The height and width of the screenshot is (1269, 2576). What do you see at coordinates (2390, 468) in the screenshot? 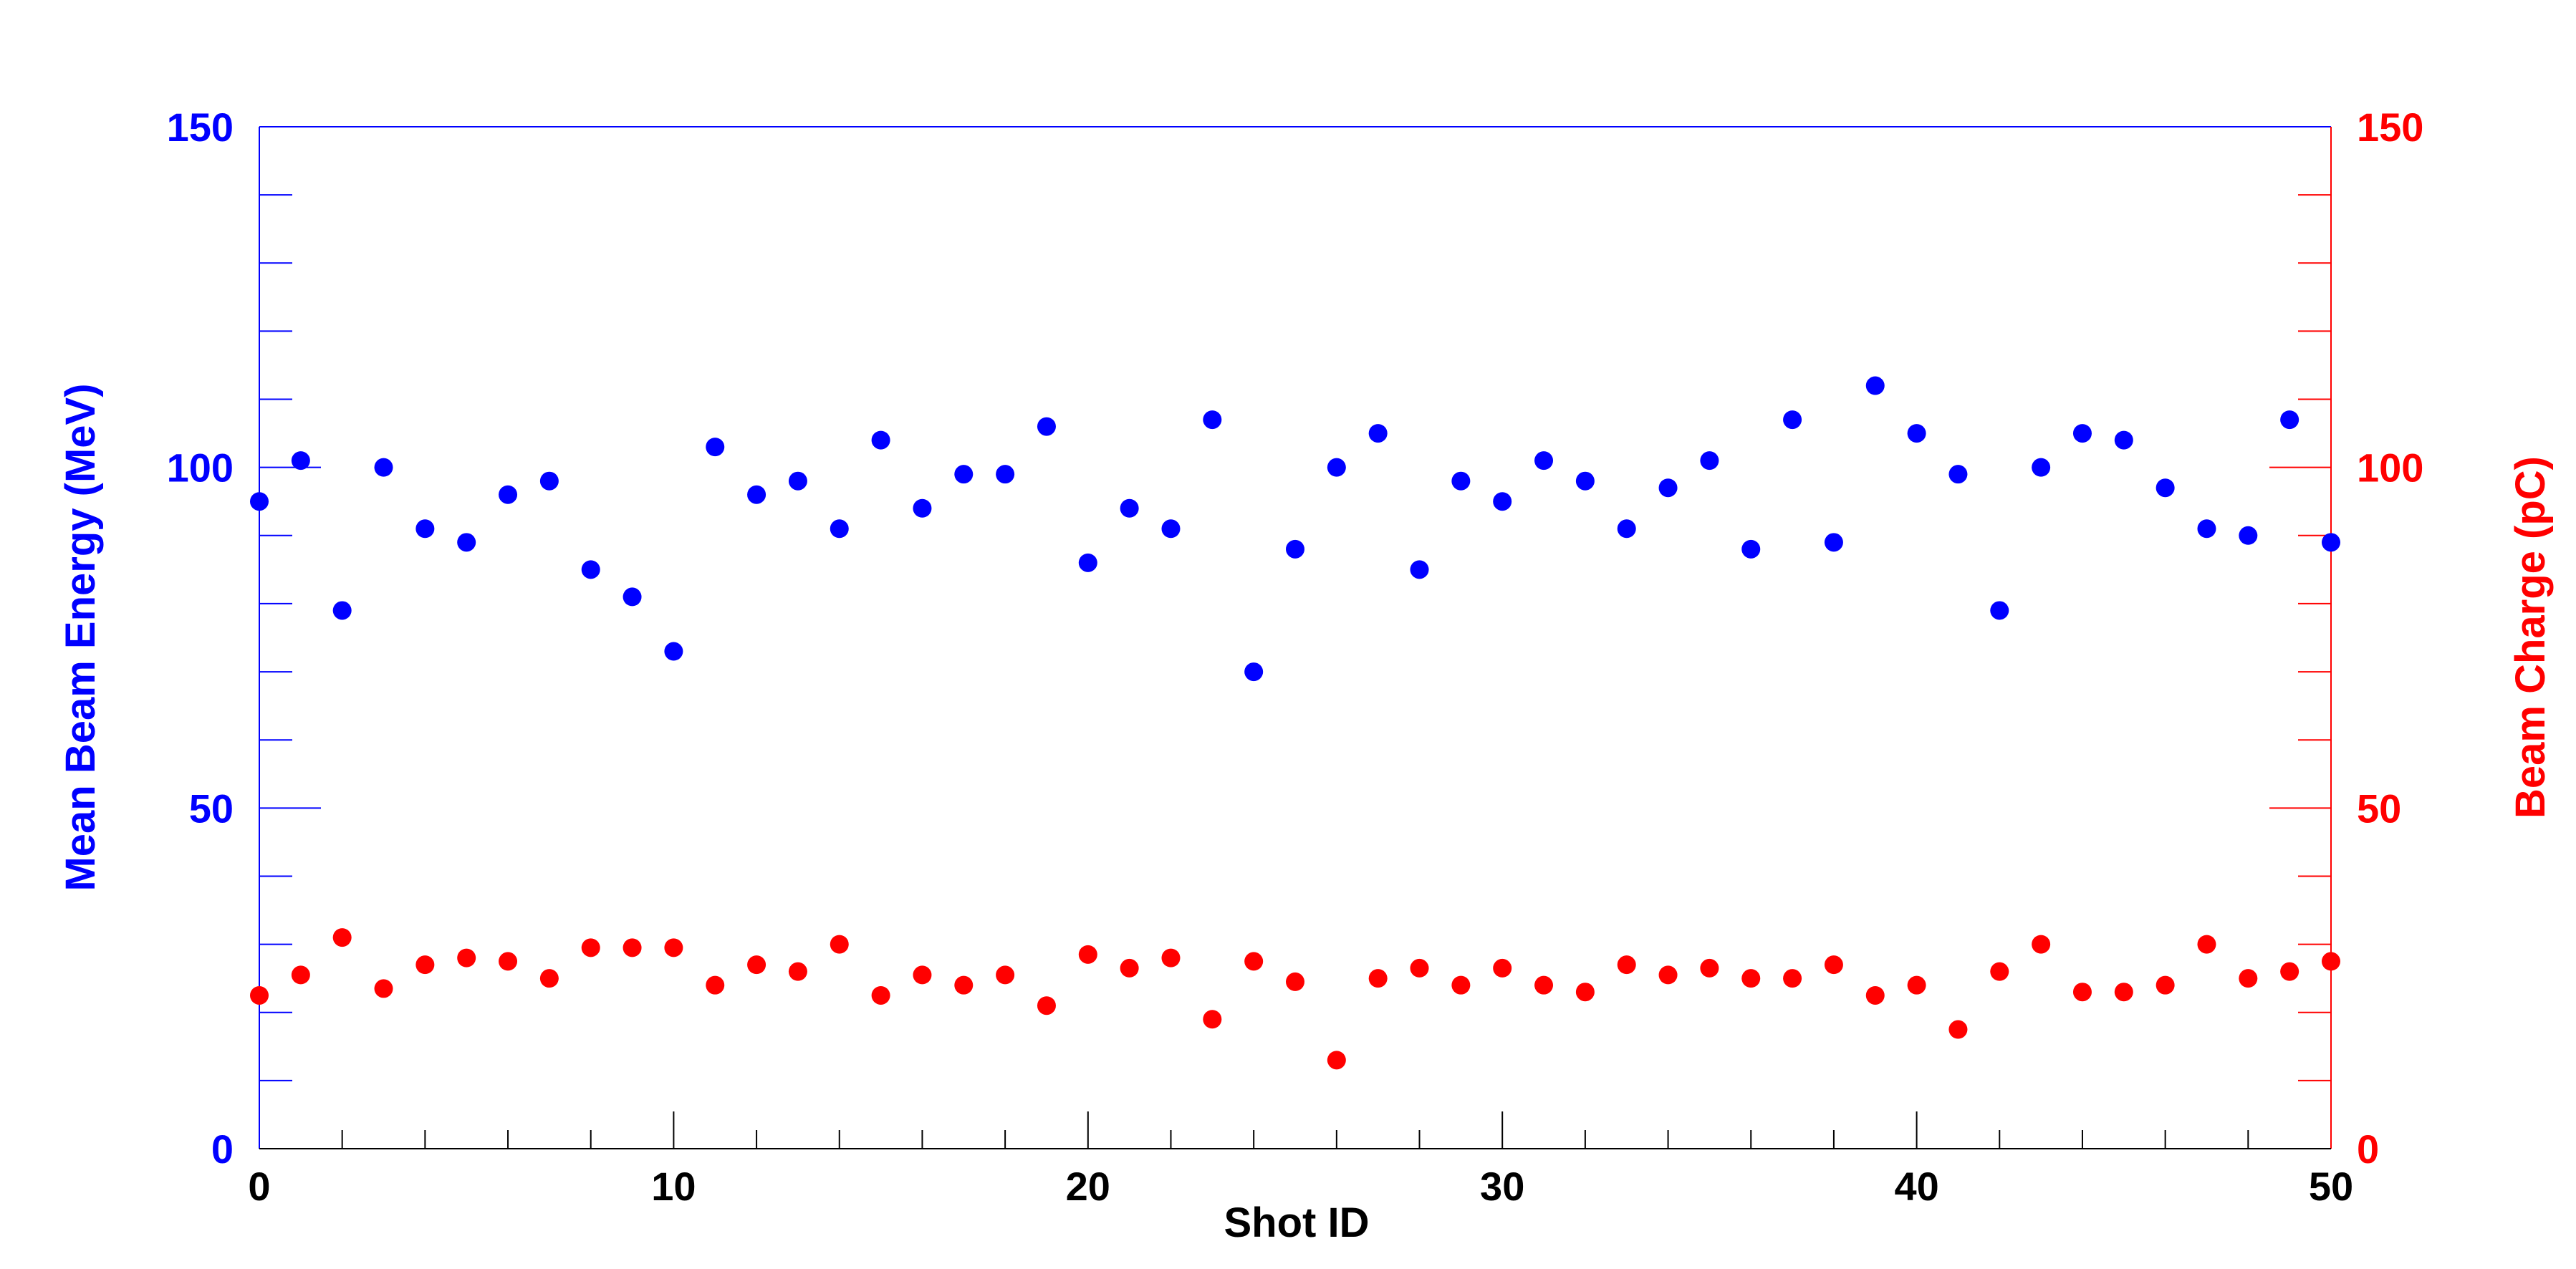
I see `y-right-tick-label: 100` at bounding box center [2390, 468].